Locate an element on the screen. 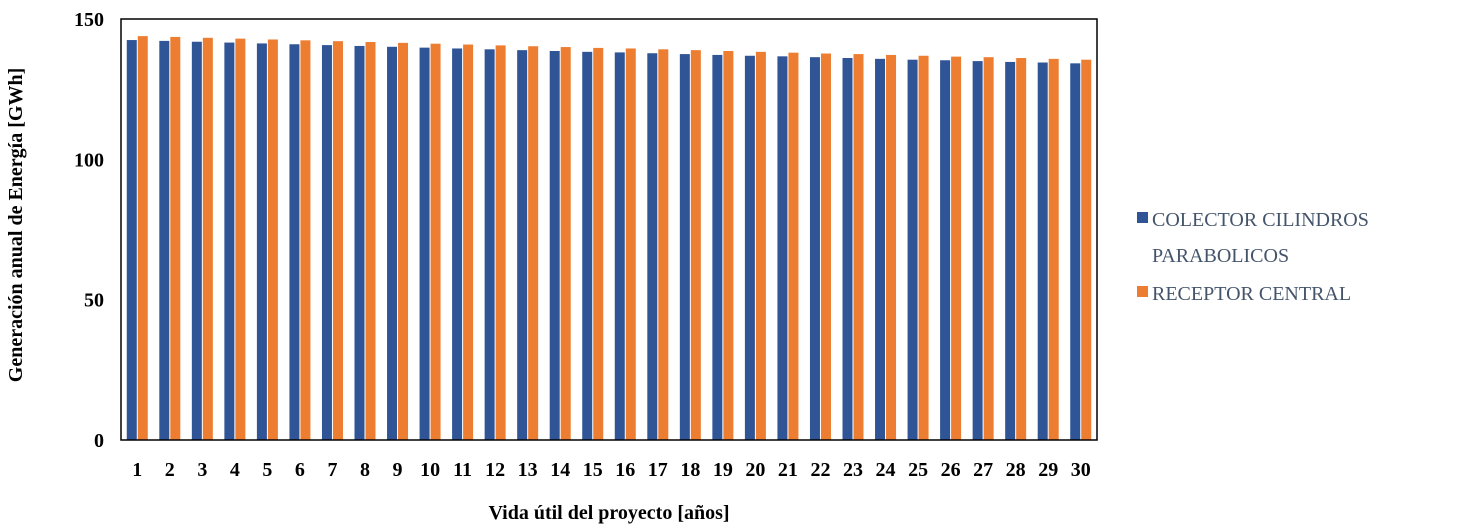  x-tick-label: 20 is located at coordinates (755, 470).